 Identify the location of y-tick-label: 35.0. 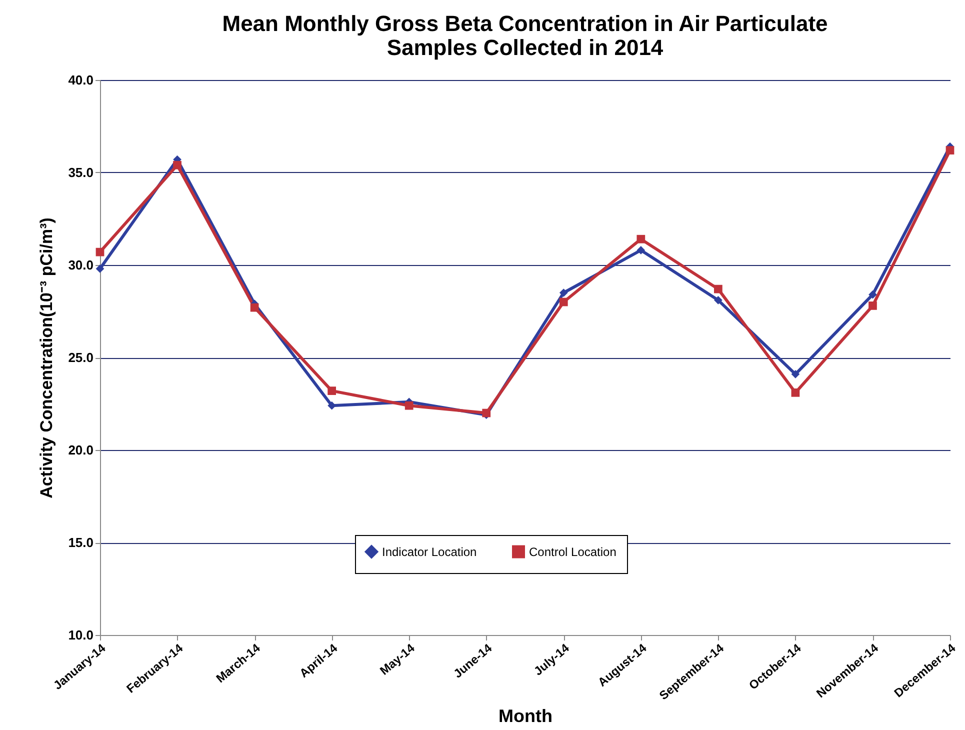
(81, 172).